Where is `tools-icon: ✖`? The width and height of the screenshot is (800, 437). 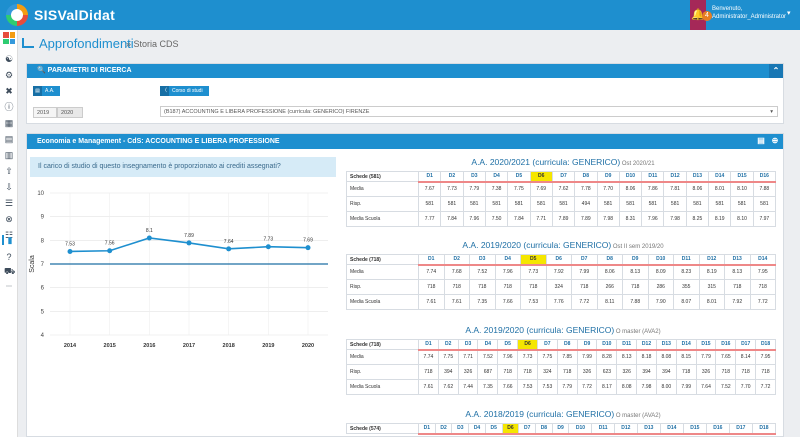 tools-icon: ✖ is located at coordinates (9, 91).